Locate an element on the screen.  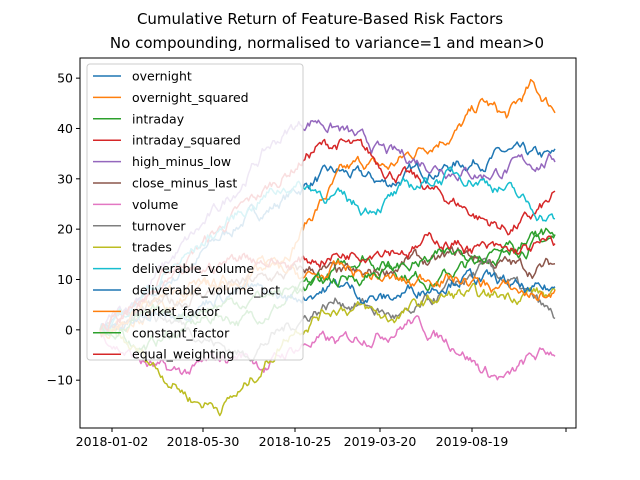
legend-label: overnight_squared is located at coordinates (190, 97).